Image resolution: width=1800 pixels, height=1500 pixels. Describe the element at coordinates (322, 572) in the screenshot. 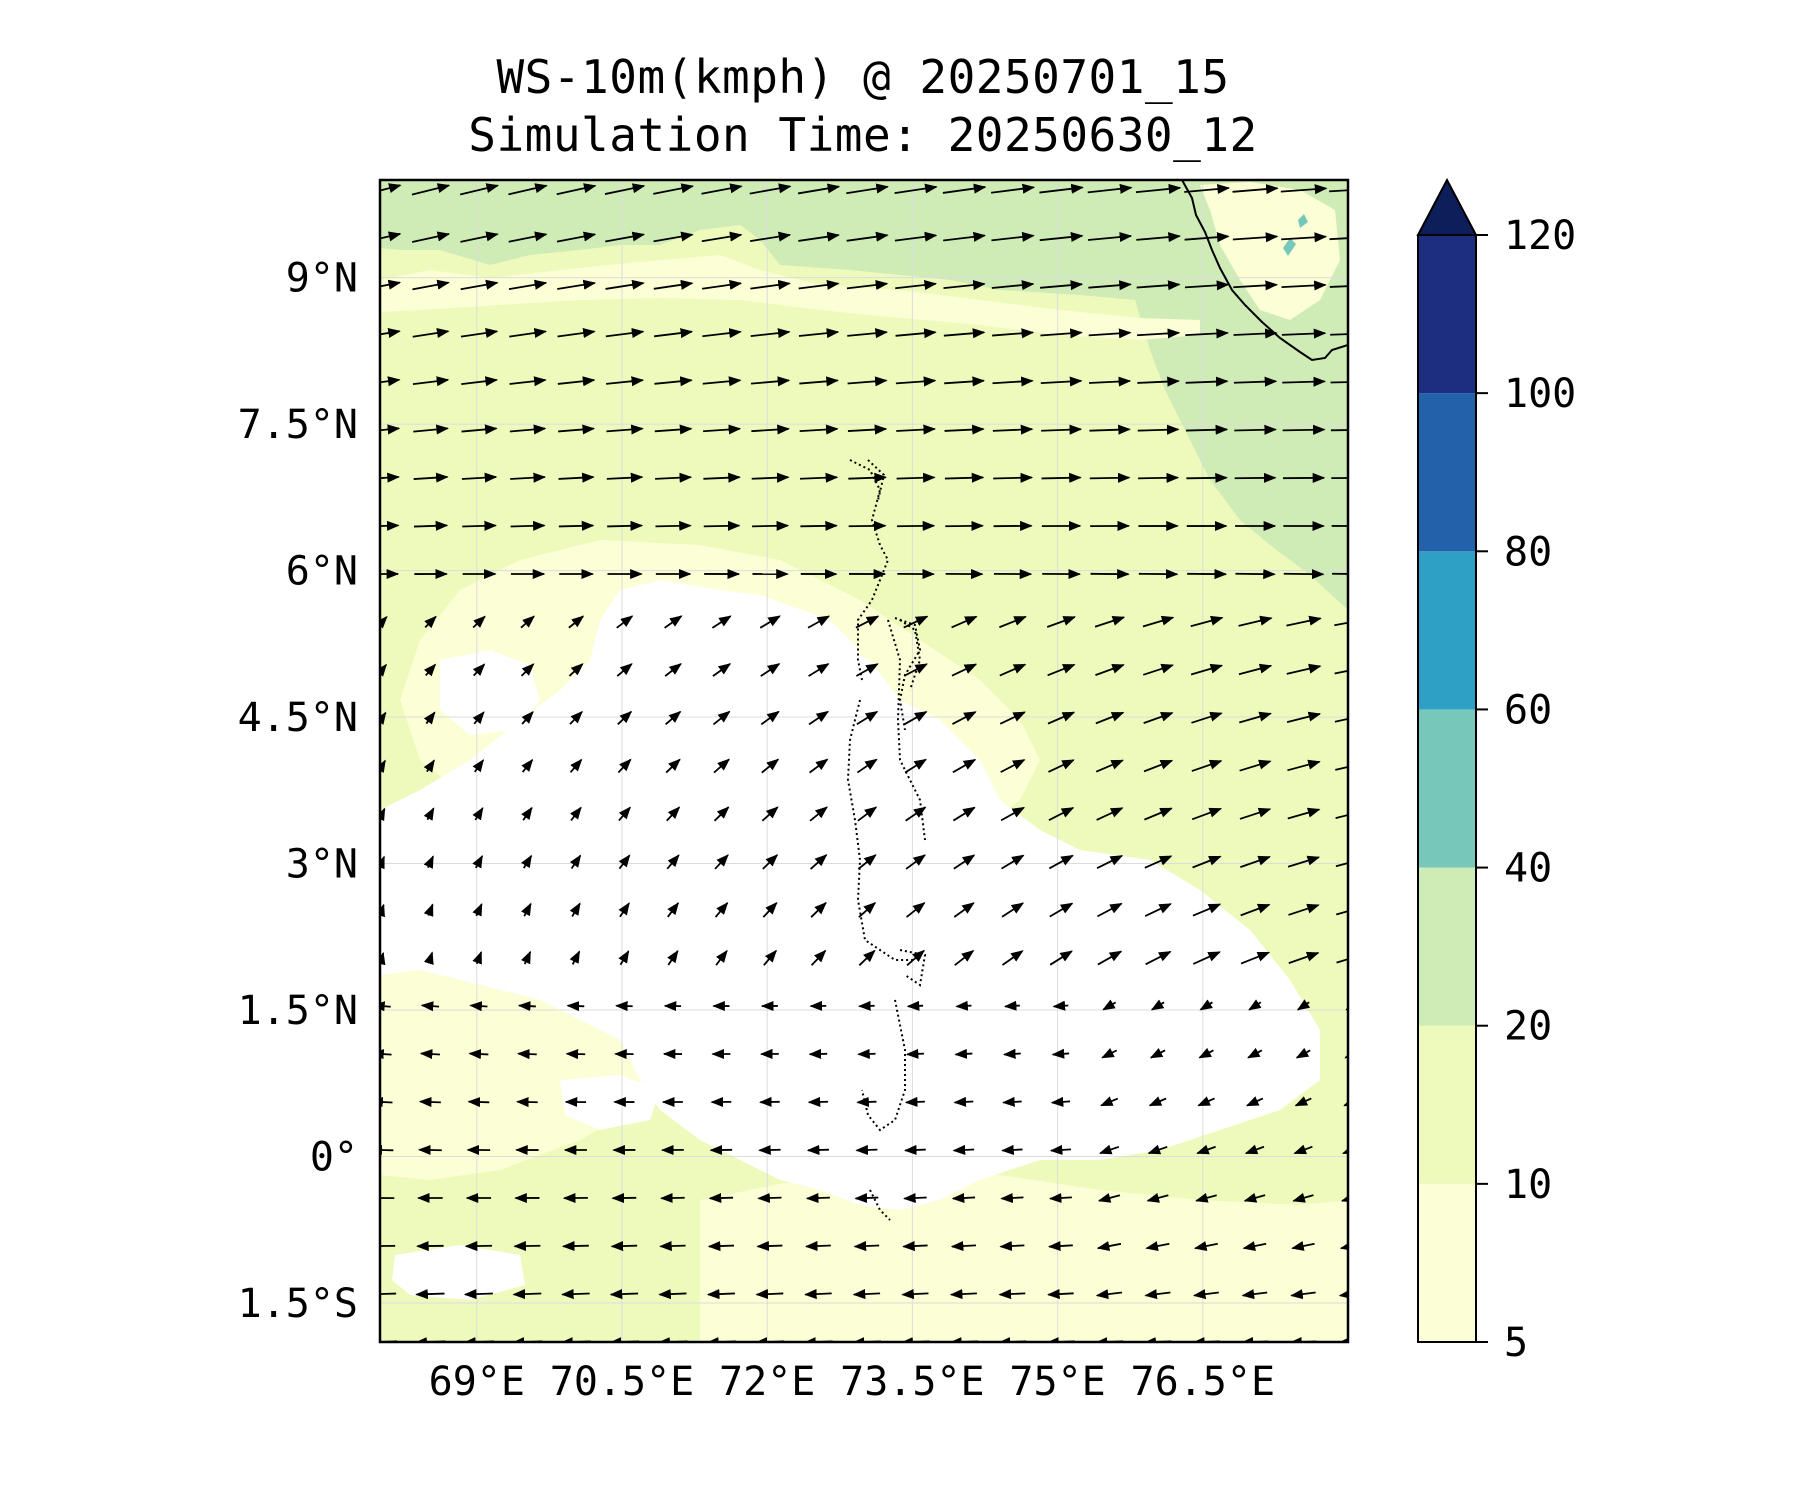

I see `lat-tick-label: 6°N` at that location.